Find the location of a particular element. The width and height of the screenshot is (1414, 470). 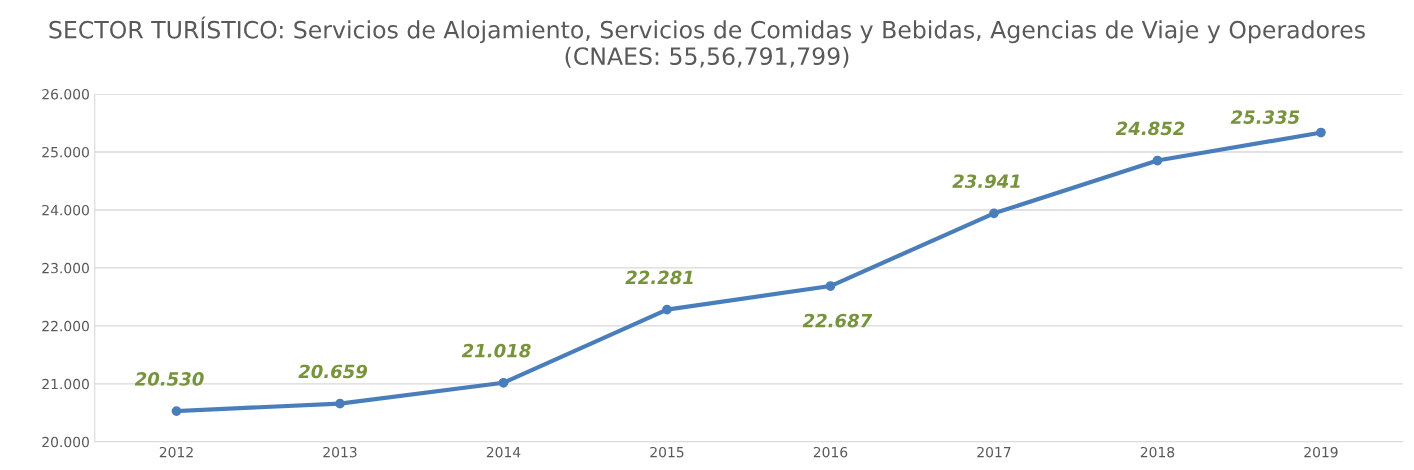

chart-title: SECTOR TURÍSTICO: Servicios de Alojamiento, Servicios de Comidas y Bebidas, Agencias de Viaje y Operadores (CNAES: 55,56,791,799) is located at coordinates (707, 42).